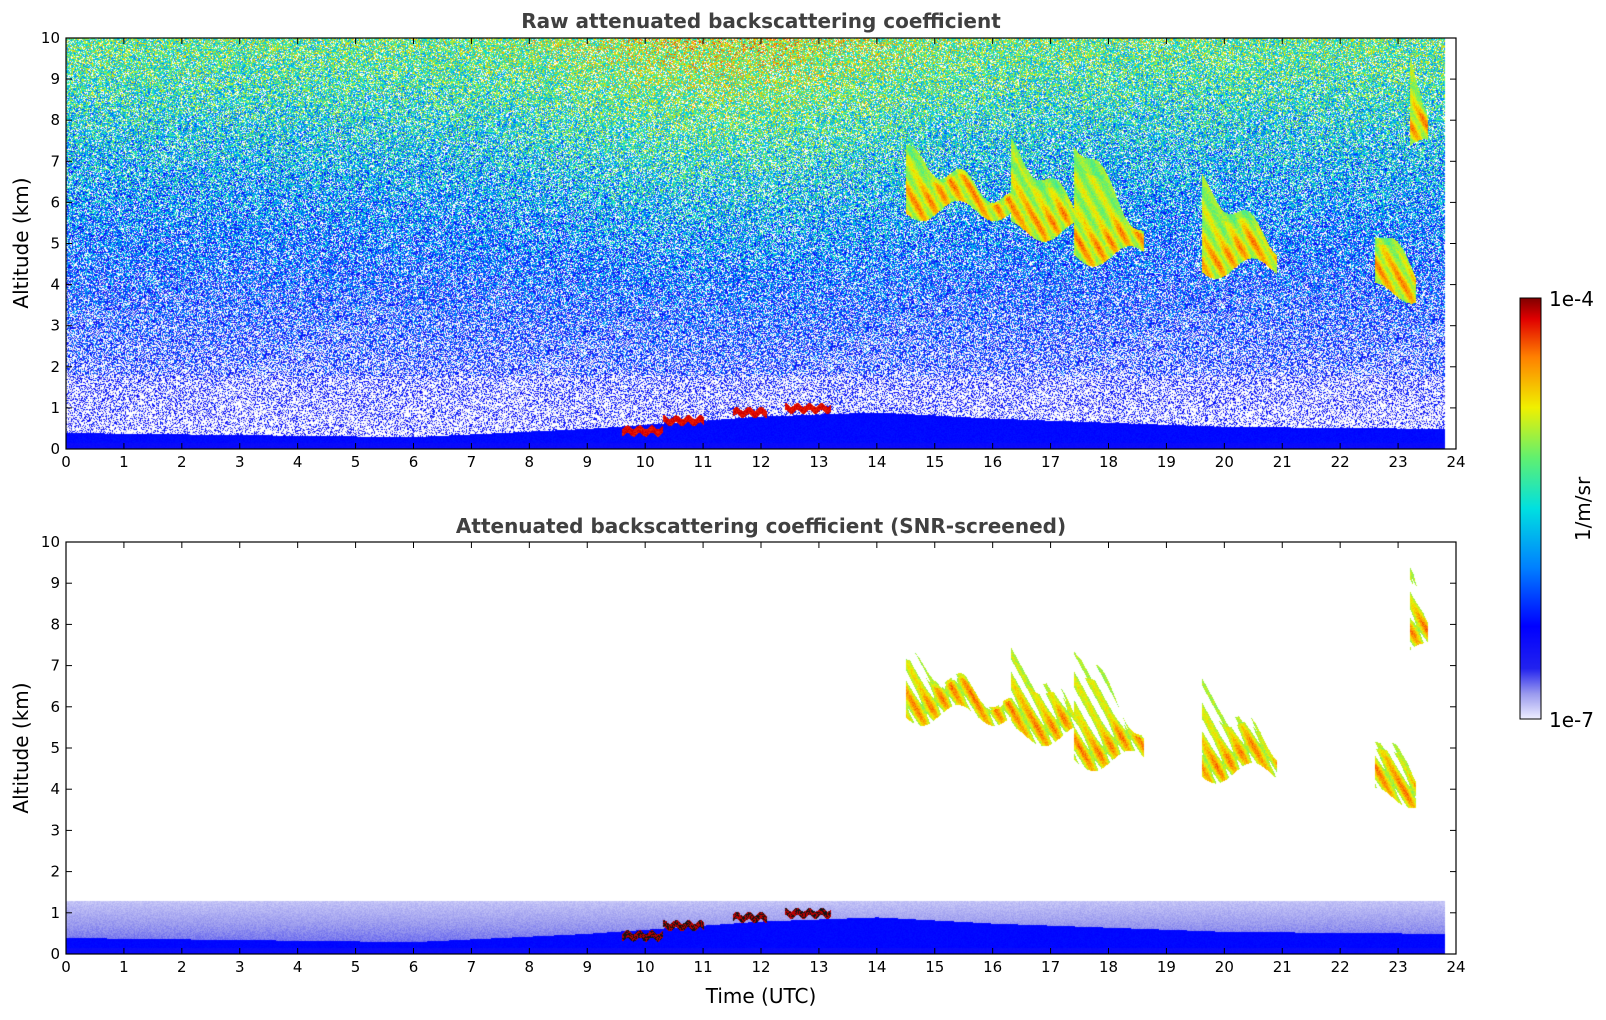 The image size is (1606, 1020). What do you see at coordinates (761, 996) in the screenshot?
I see `panel-screened-xlabel: Time (UTC)` at bounding box center [761, 996].